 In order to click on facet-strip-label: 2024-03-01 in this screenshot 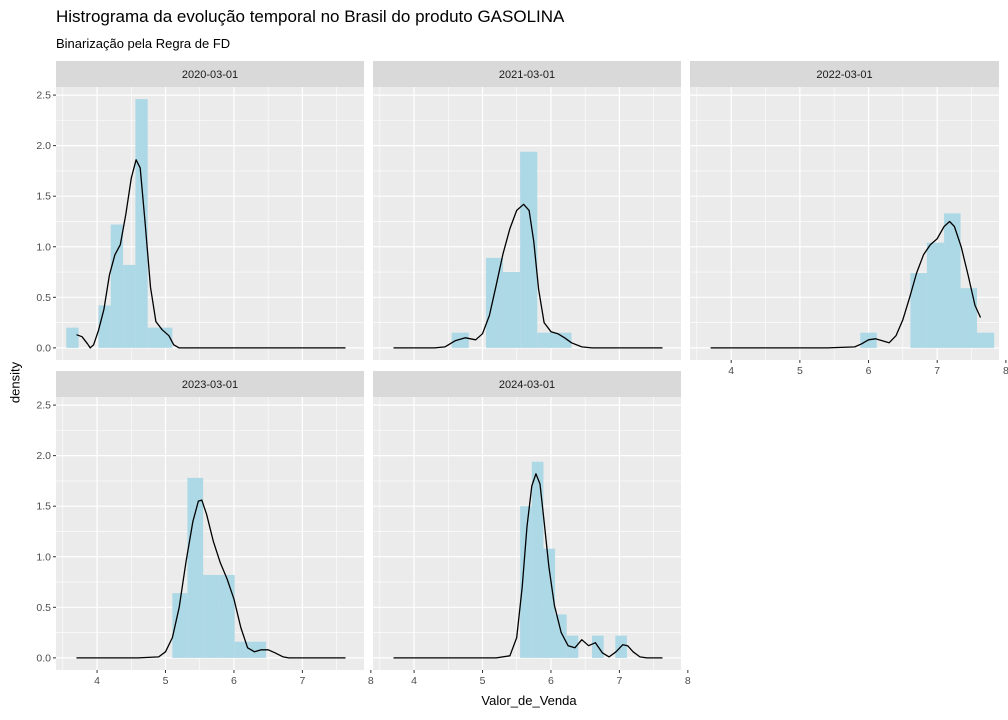, I will do `click(527, 385)`.